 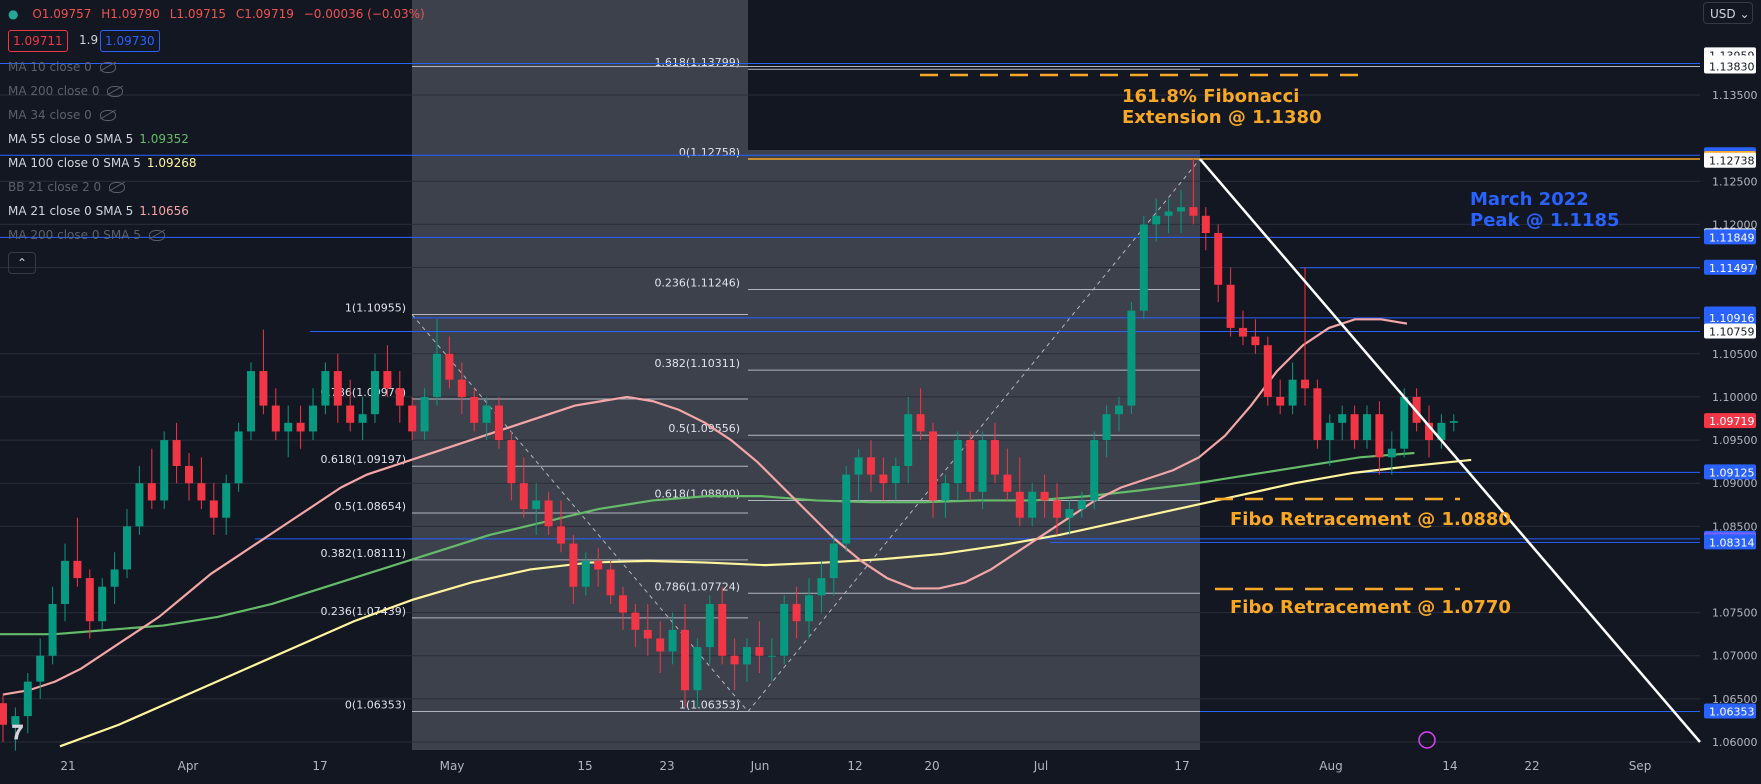 I want to click on indicator-label: MA 200 close 0, so click(x=54, y=91).